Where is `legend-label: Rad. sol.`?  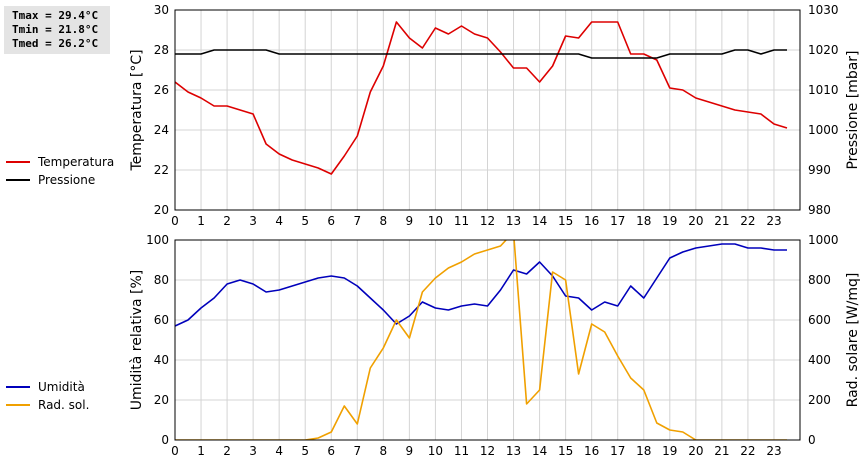
legend-label: Rad. sol. is located at coordinates (63, 405).